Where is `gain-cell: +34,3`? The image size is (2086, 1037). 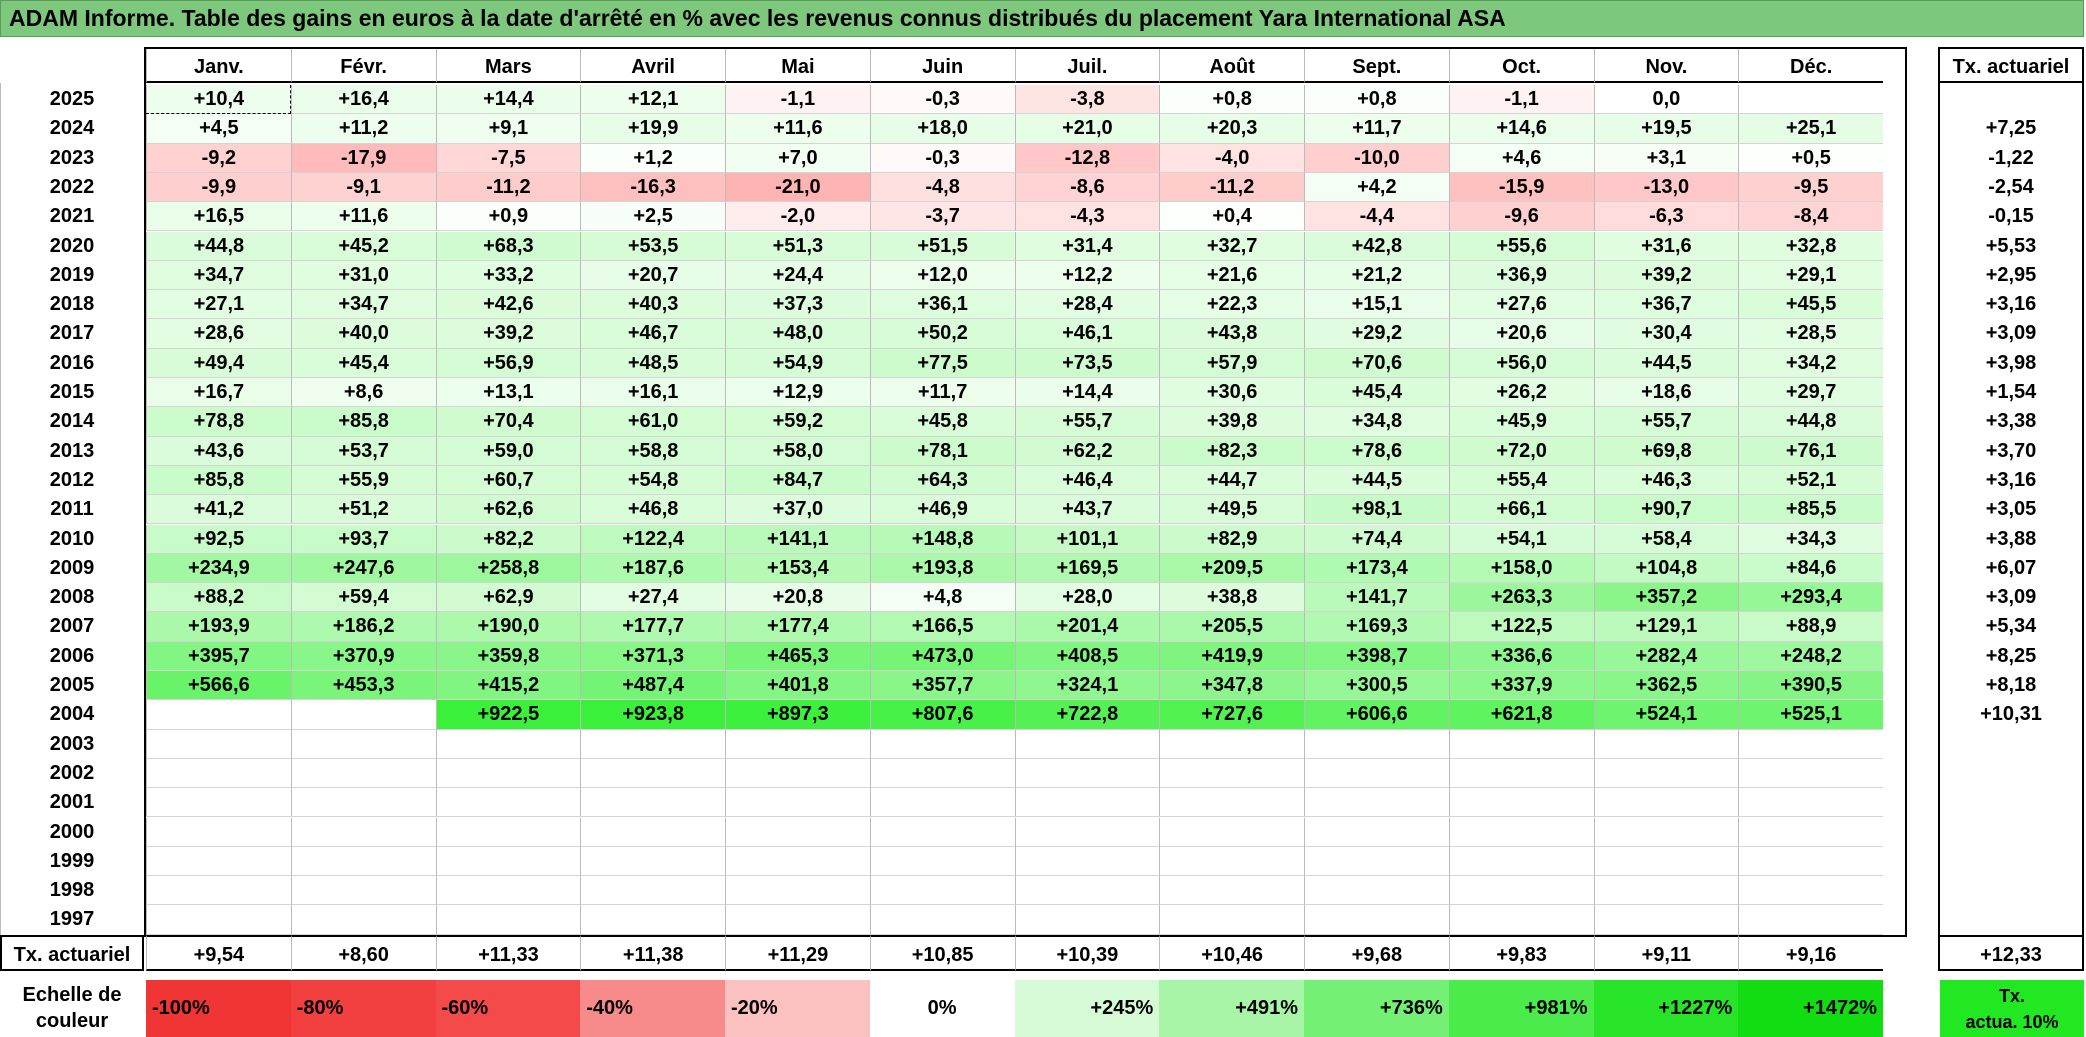 gain-cell: +34,3 is located at coordinates (1810, 539).